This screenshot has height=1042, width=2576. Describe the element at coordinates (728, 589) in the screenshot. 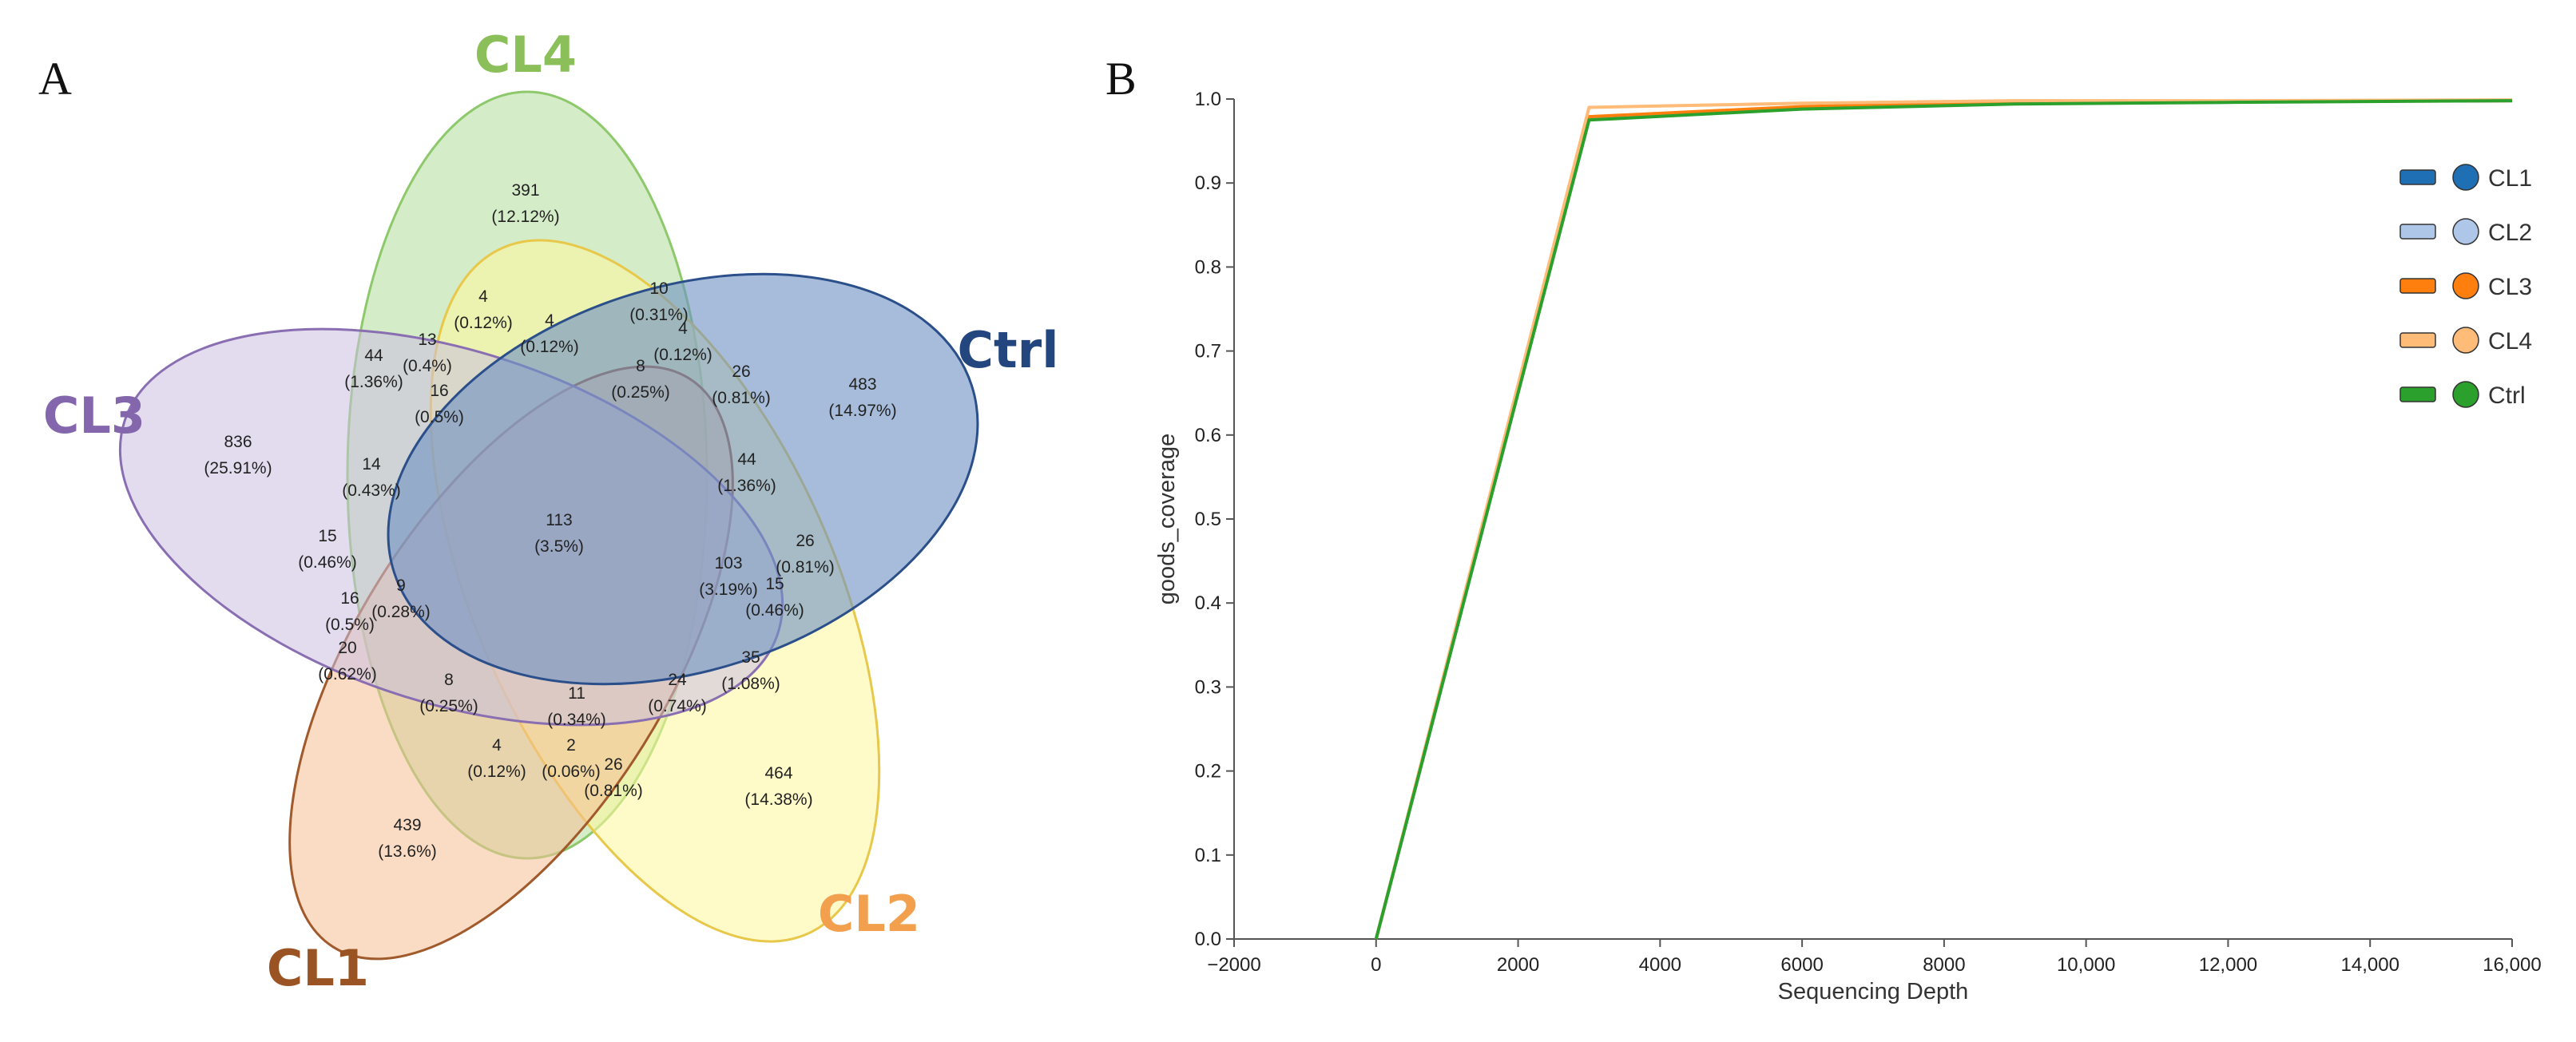

I see `venn-region-percent: (3.19%)` at that location.